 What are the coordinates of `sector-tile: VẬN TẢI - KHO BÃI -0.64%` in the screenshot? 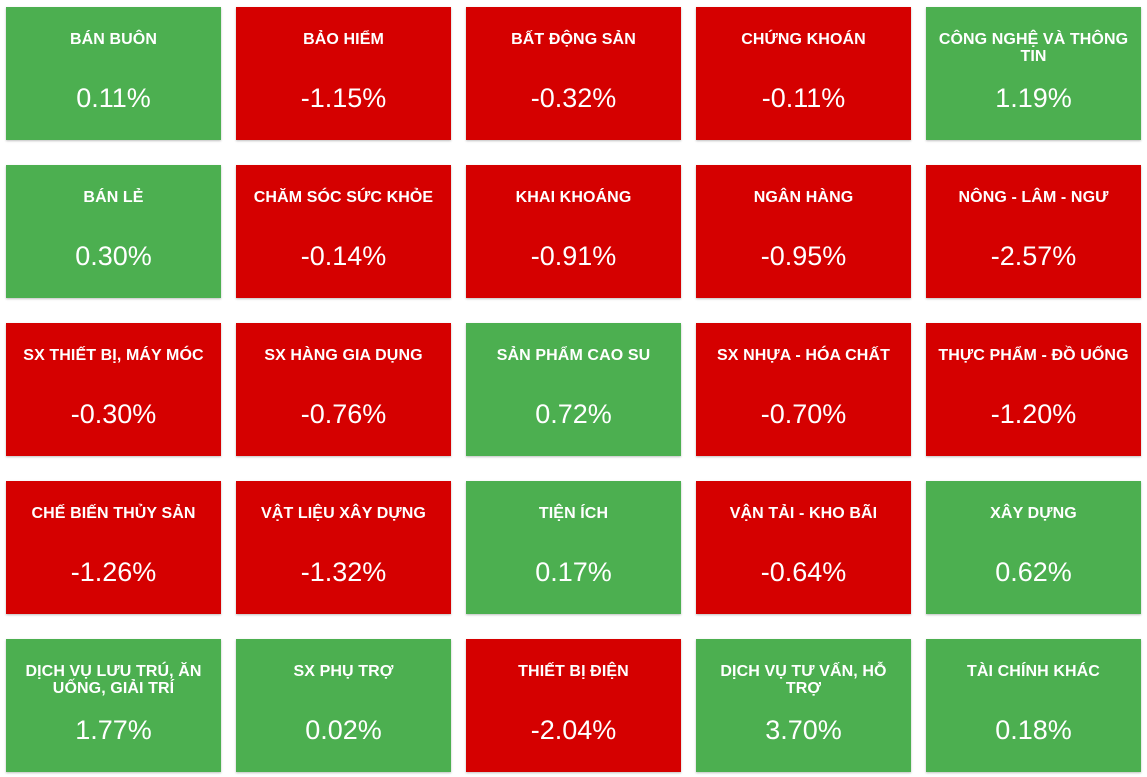 It's located at (803, 547).